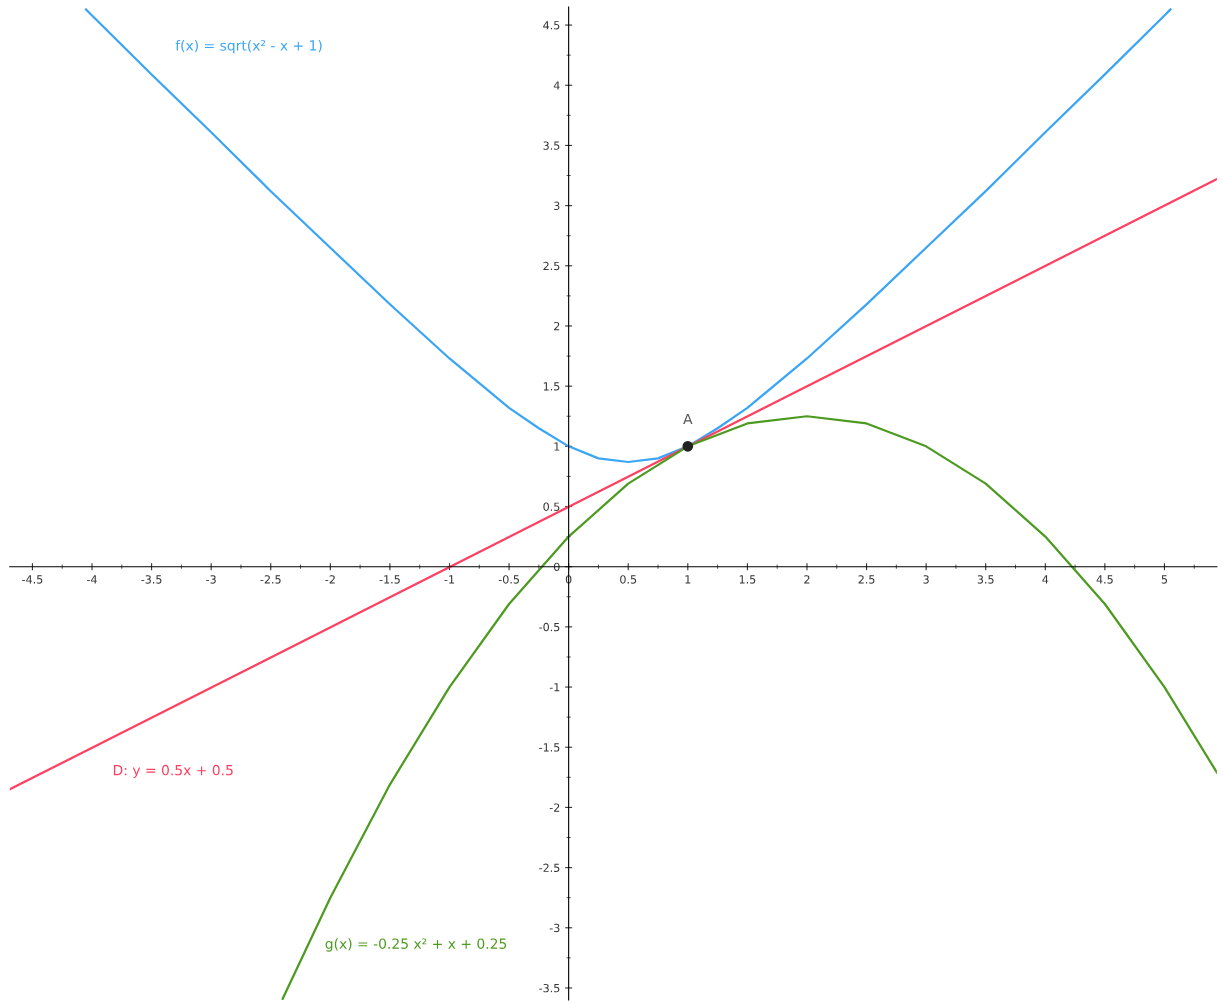  I want to click on y-tick-label: 1.5, so click(551, 386).